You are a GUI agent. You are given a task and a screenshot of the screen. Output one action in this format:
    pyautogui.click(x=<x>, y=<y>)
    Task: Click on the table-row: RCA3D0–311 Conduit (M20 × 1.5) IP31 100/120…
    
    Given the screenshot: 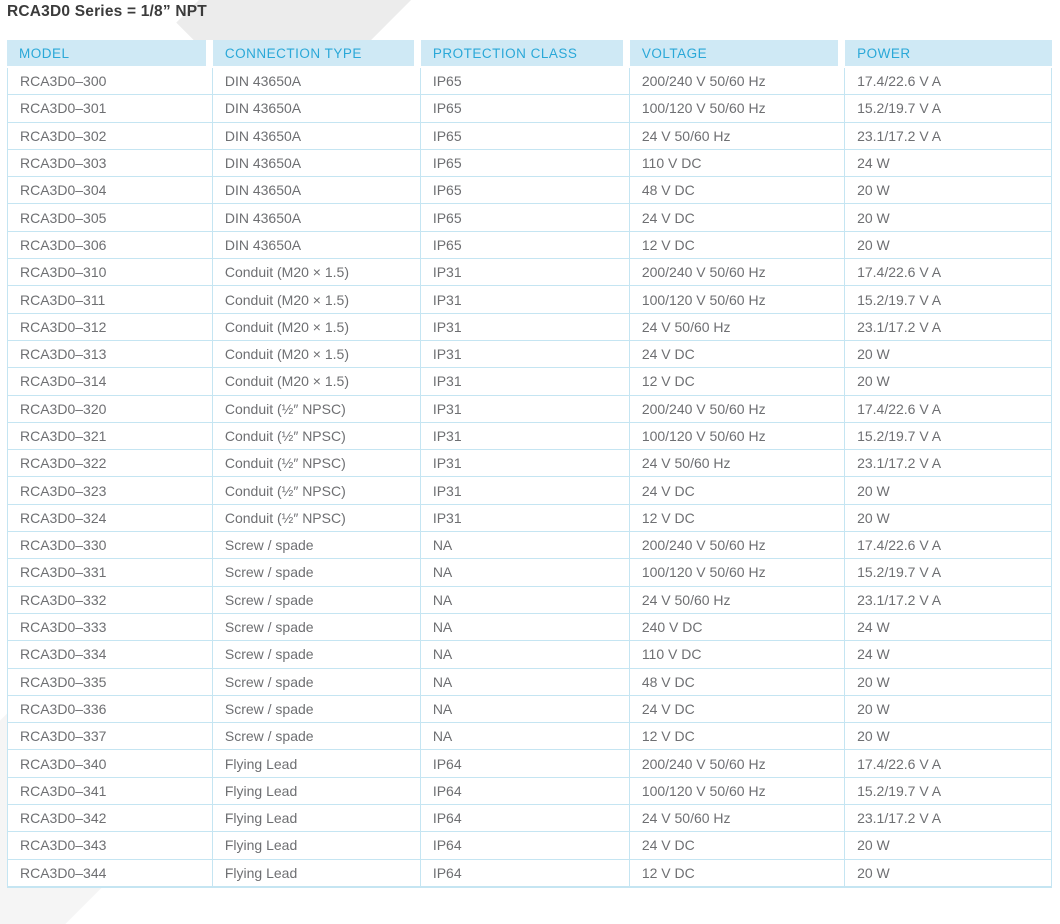 What is the action you would take?
    pyautogui.click(x=529, y=300)
    